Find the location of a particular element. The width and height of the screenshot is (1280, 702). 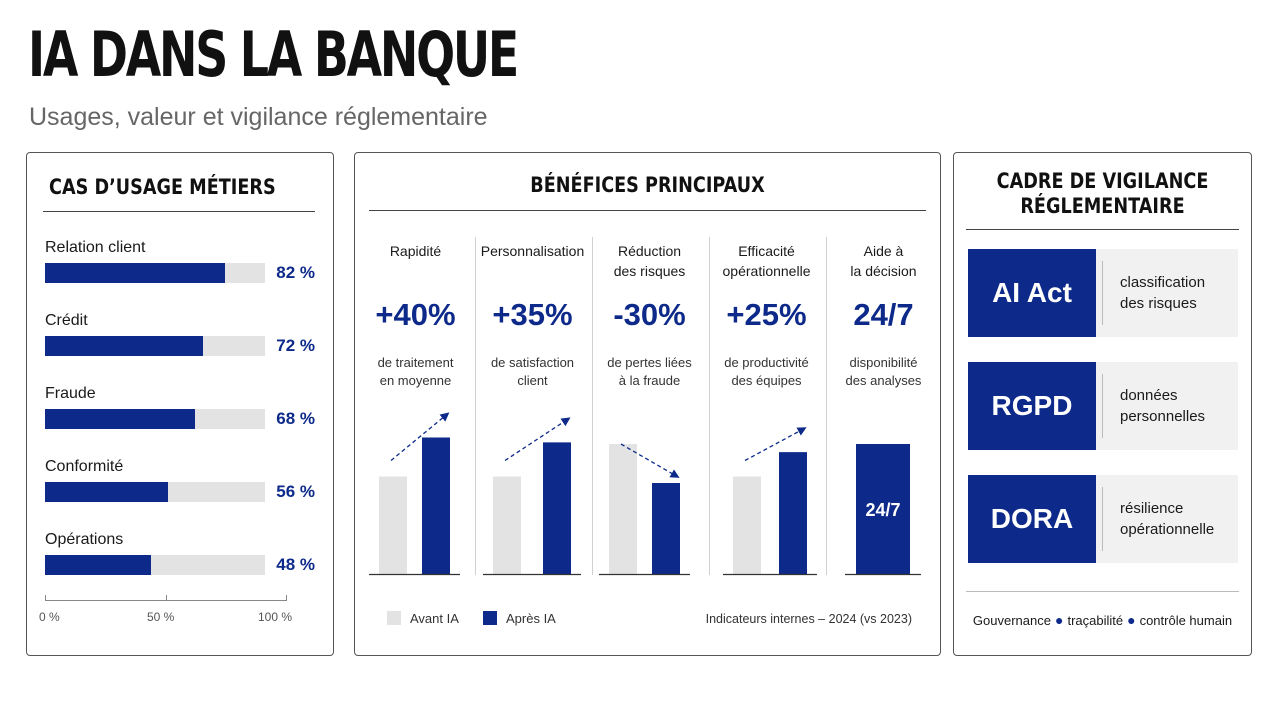

axis-label-100: 100 % is located at coordinates (275, 617).